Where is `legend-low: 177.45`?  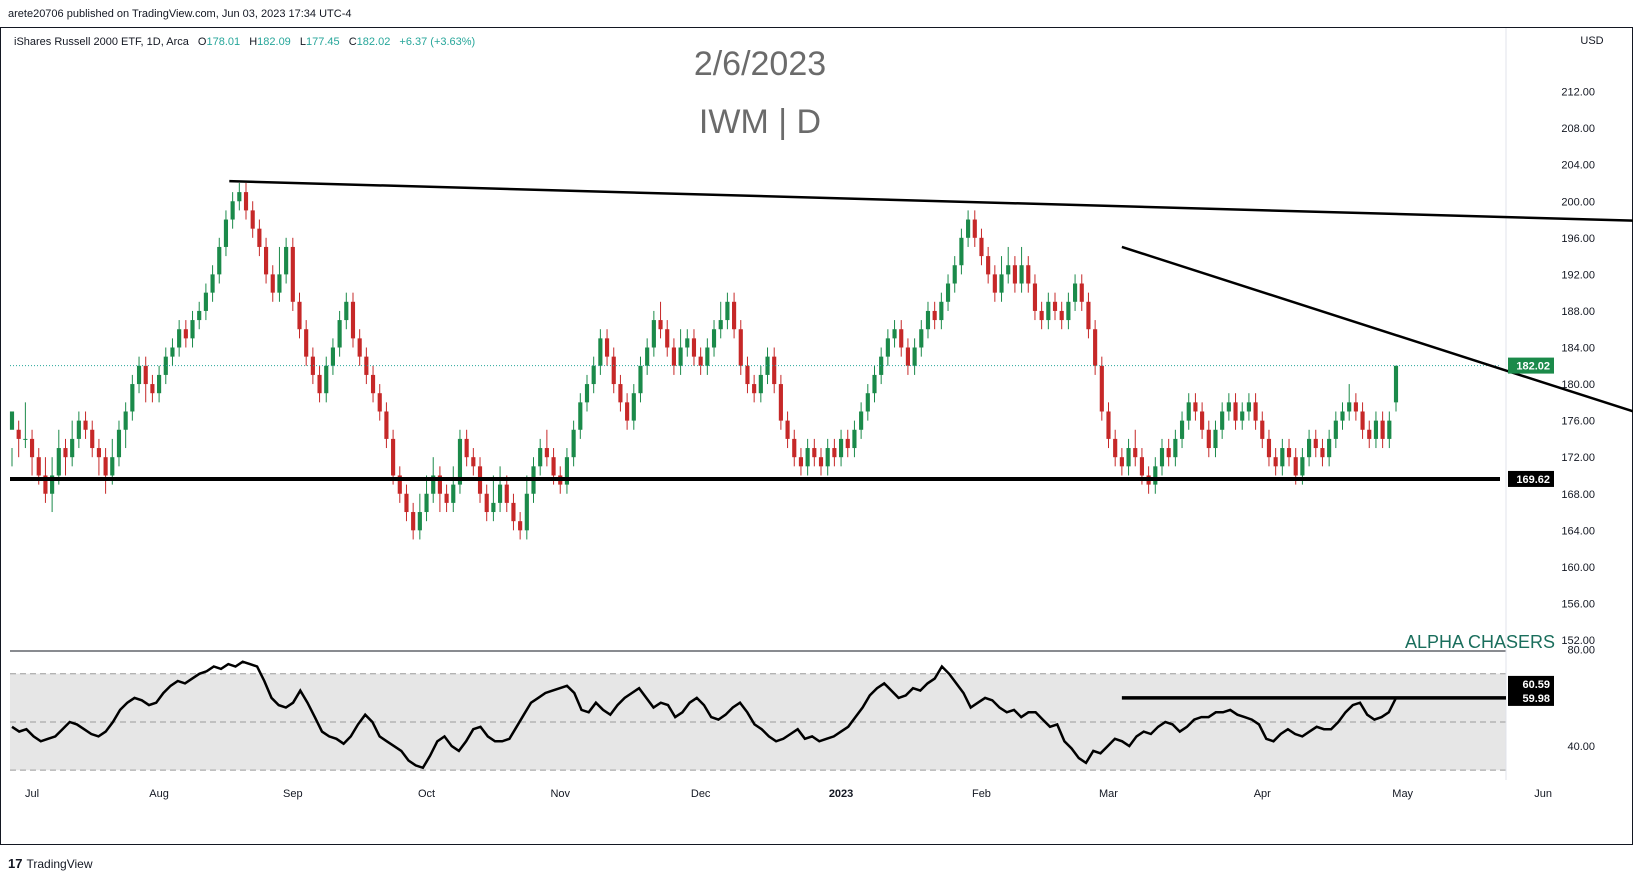 legend-low: 177.45 is located at coordinates (323, 42).